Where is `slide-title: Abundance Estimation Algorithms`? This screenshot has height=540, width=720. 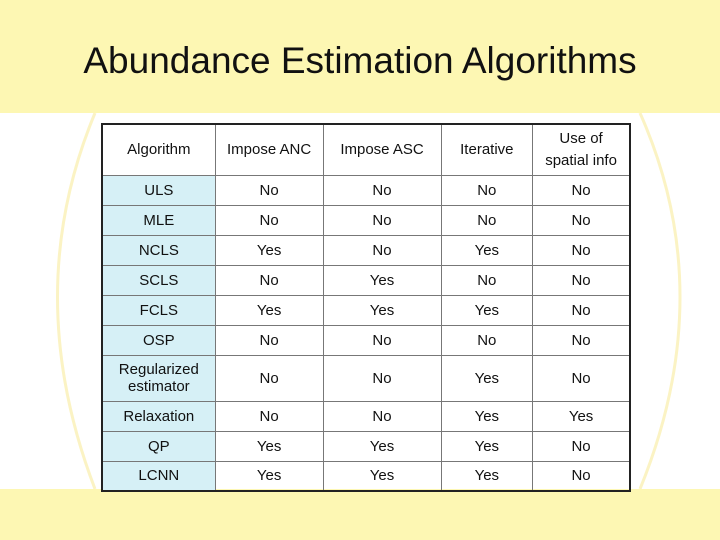
slide-title: Abundance Estimation Algorithms is located at coordinates (360, 60).